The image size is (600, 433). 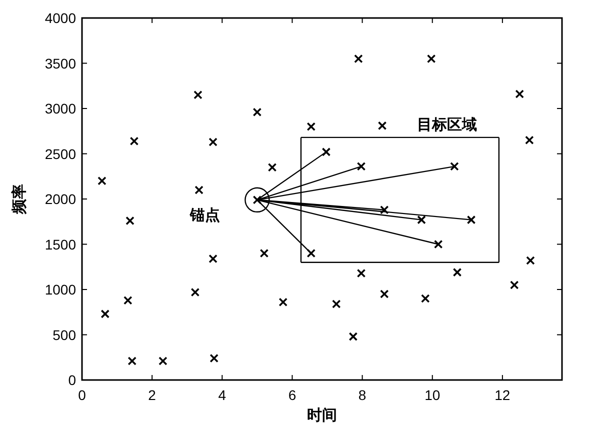 What do you see at coordinates (60, 108) in the screenshot?
I see `y-tick-label: 3000` at bounding box center [60, 108].